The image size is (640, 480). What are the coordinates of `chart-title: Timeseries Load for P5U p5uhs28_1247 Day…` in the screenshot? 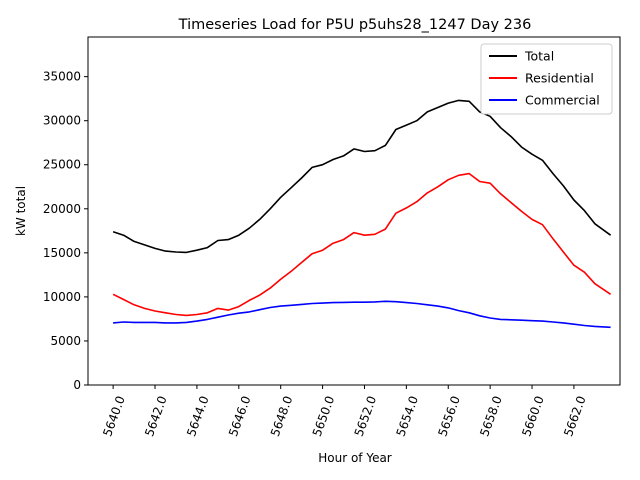 It's located at (355, 25).